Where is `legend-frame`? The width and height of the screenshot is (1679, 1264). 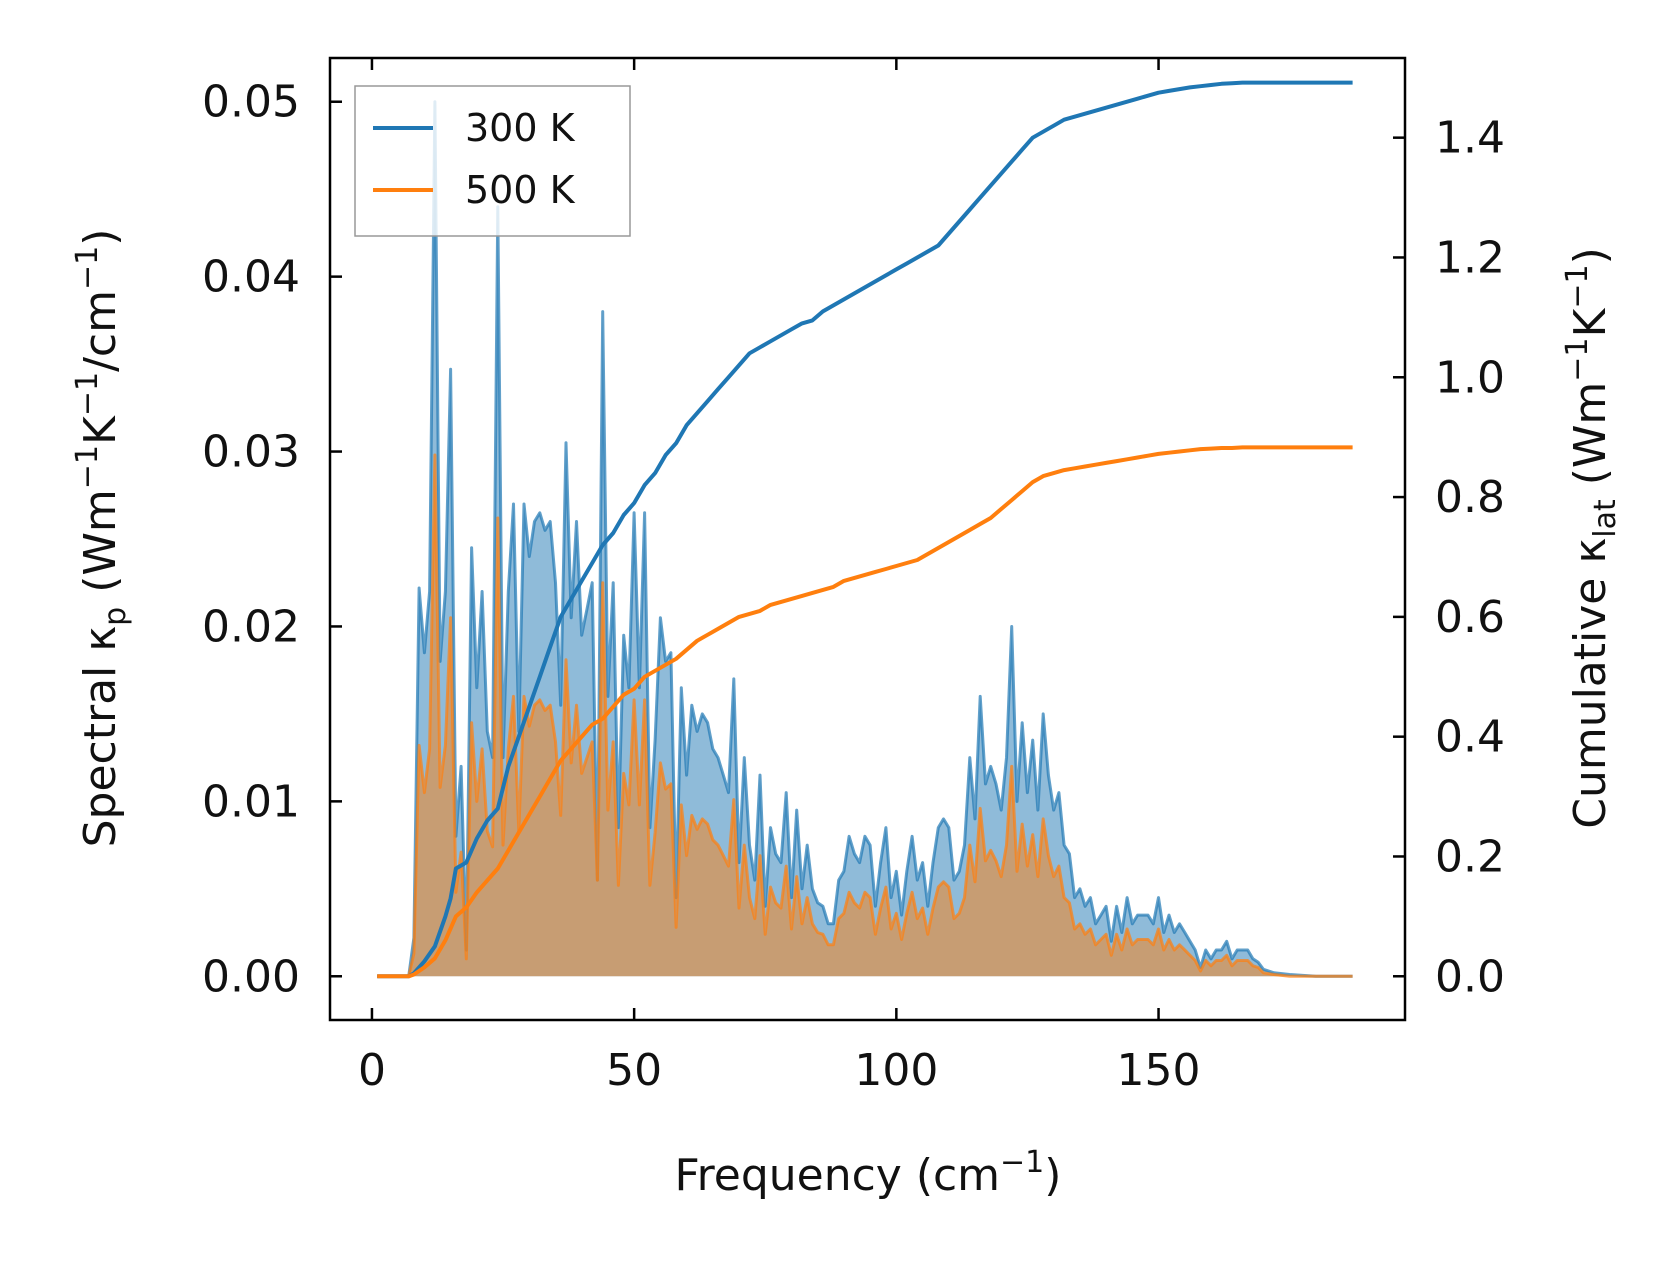
legend-frame is located at coordinates (492, 161).